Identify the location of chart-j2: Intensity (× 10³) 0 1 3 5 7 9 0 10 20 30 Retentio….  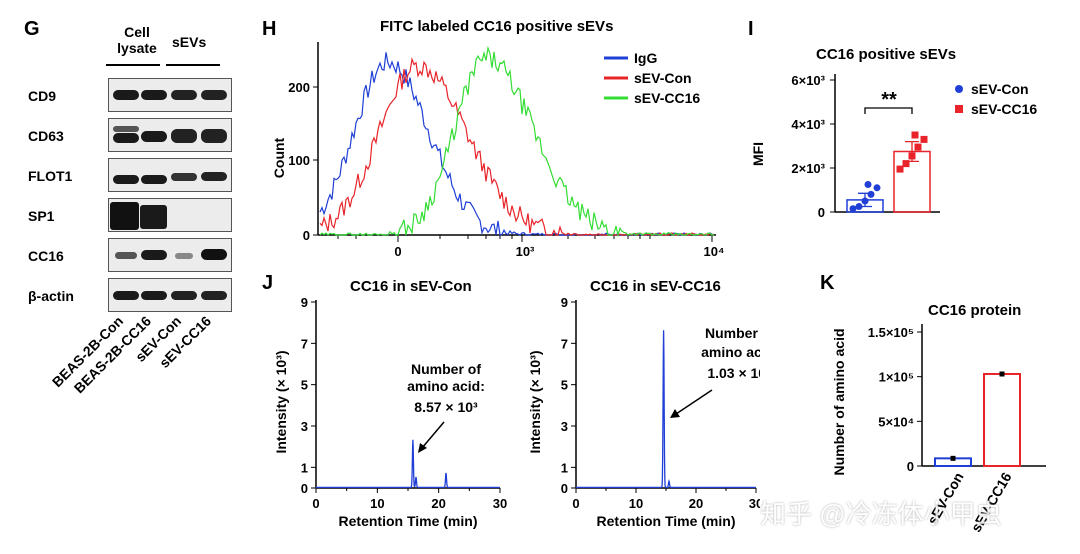
(643, 412).